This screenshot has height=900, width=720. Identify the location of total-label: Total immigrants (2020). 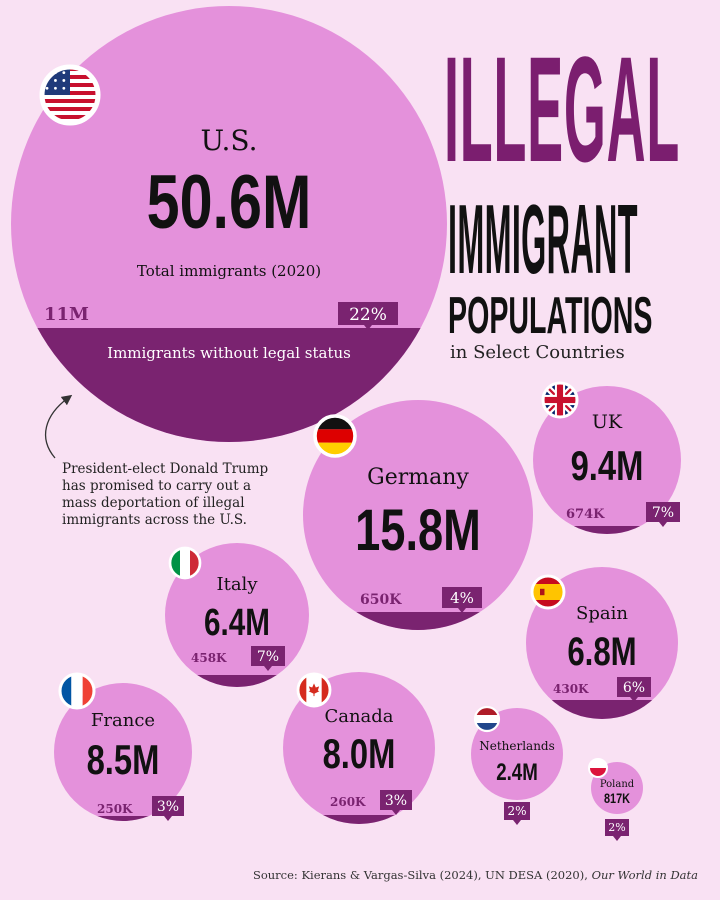
(229, 271).